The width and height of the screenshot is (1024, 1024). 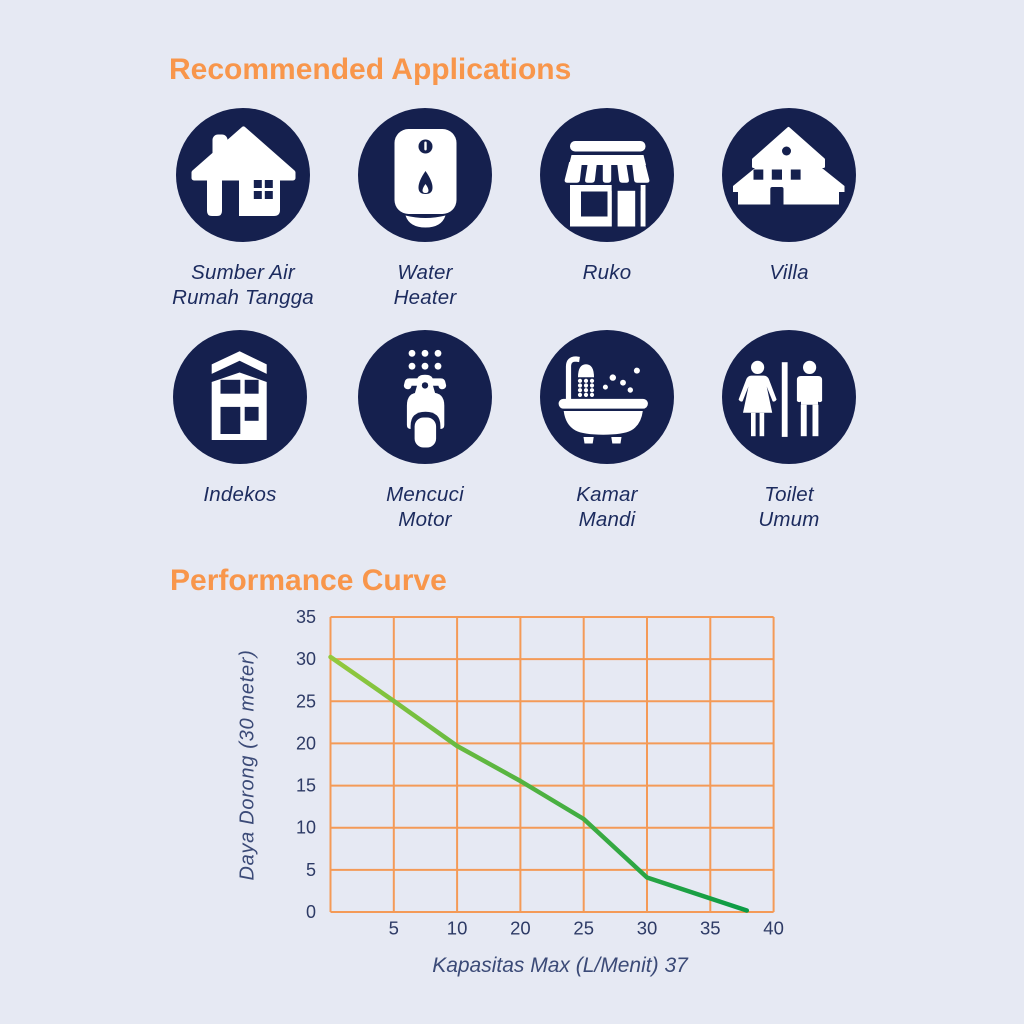 What do you see at coordinates (306, 786) in the screenshot?
I see `svg-text: 15` at bounding box center [306, 786].